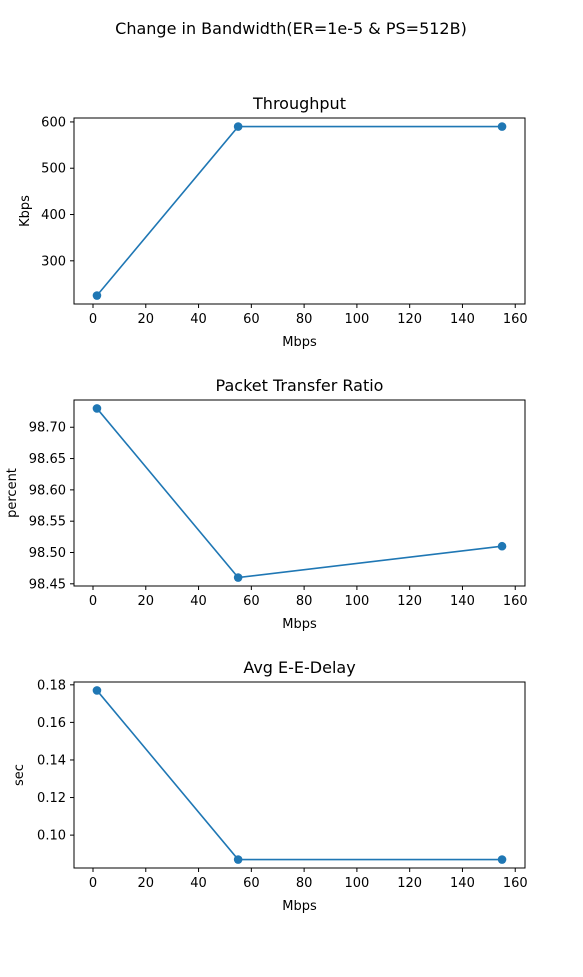 This screenshot has width=583, height=977. What do you see at coordinates (51, 760) in the screenshot?
I see `y-tick-label: 0.14` at bounding box center [51, 760].